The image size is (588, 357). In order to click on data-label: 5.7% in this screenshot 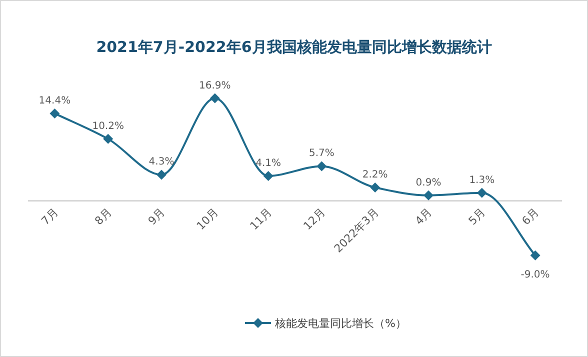, I will do `click(321, 154)`.